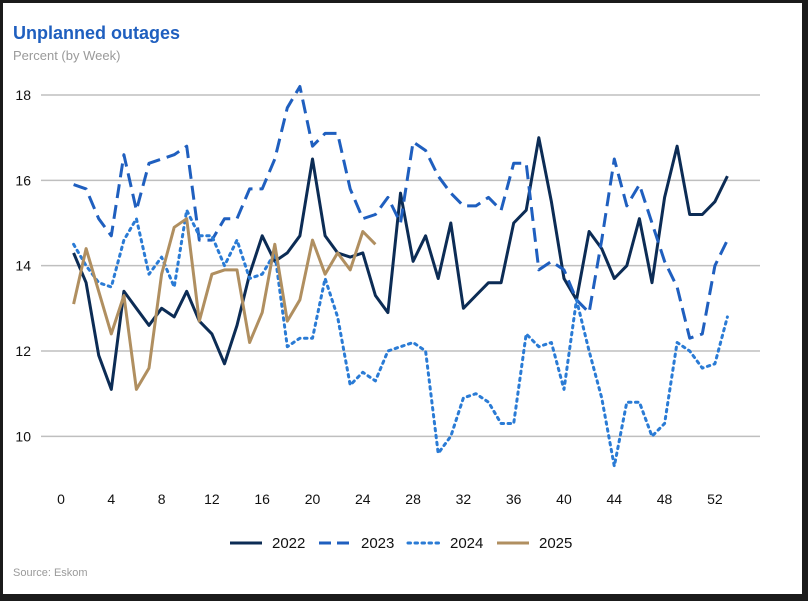 The height and width of the screenshot is (601, 808). What do you see at coordinates (212, 499) in the screenshot?
I see `x-tick-label: 12` at bounding box center [212, 499].